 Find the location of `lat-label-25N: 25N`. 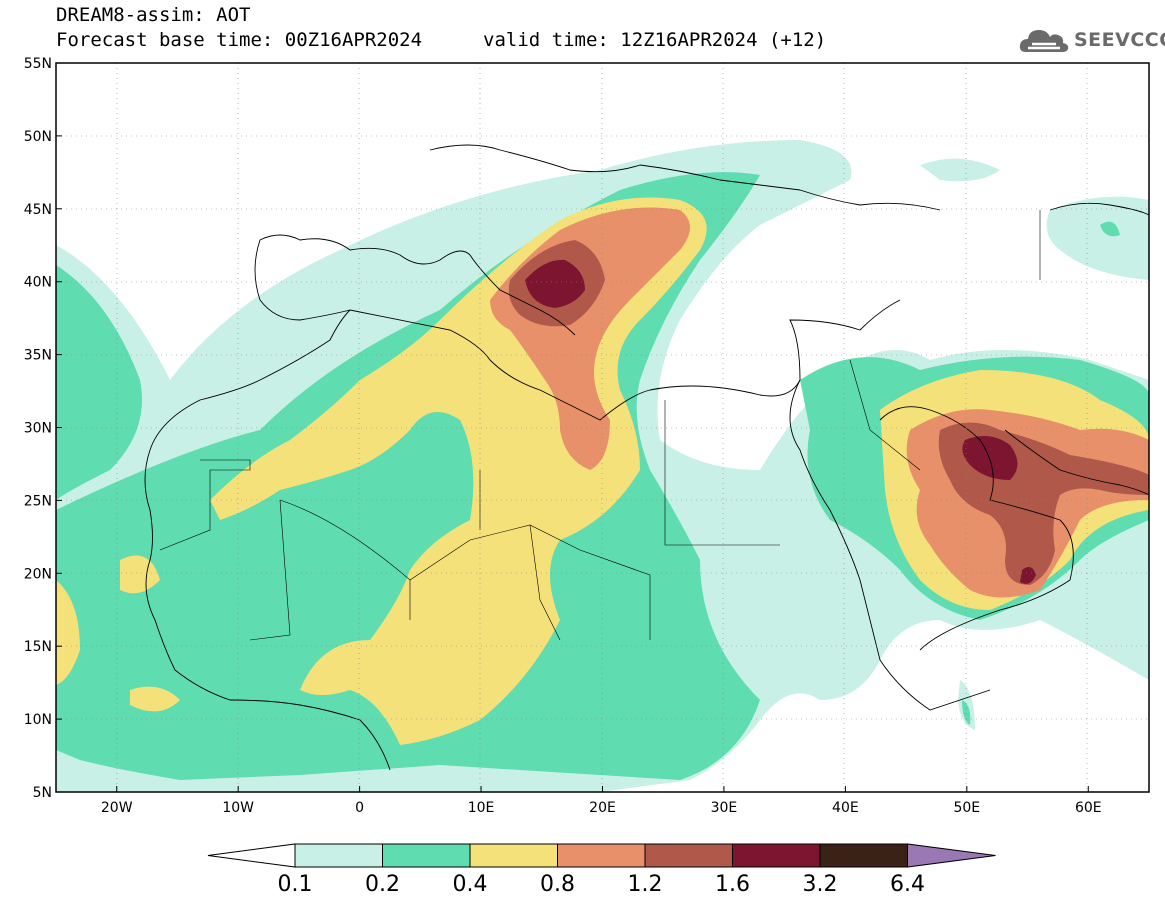

lat-label-25N: 25N is located at coordinates (38, 501).